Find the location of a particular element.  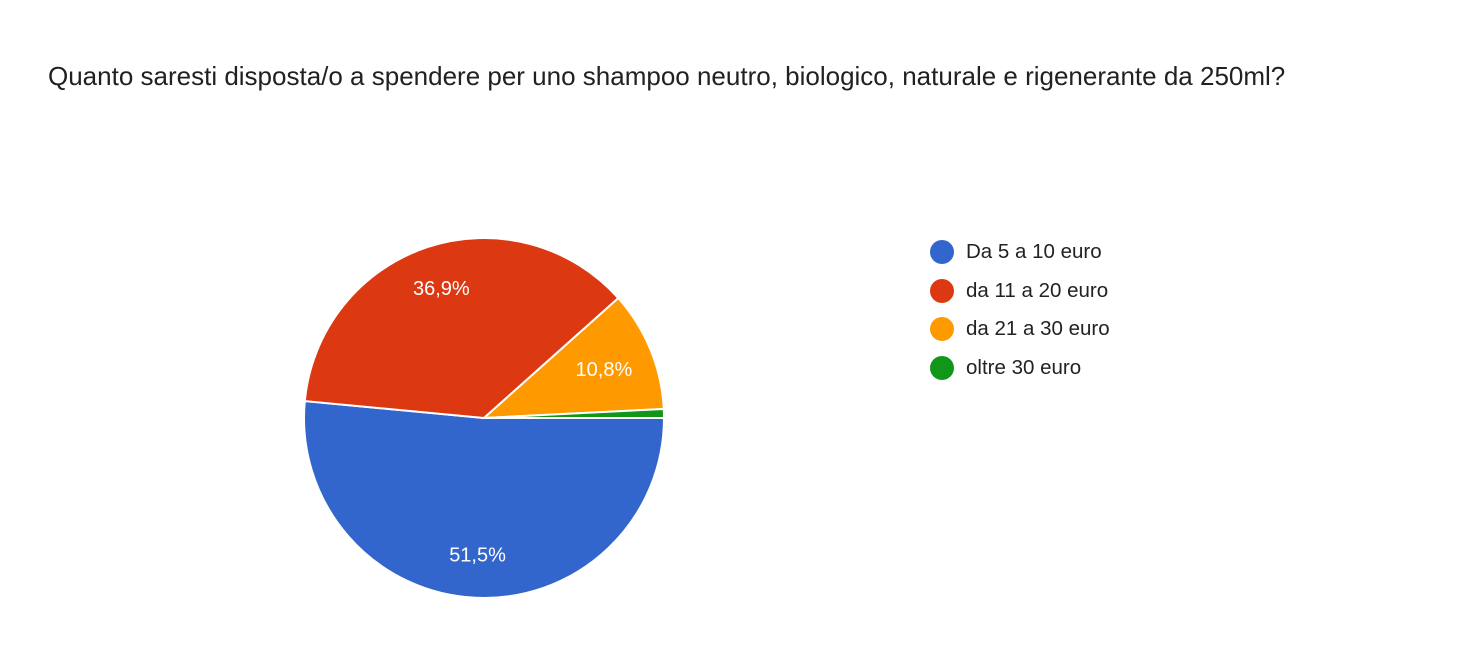

legend-item: da 21 a 30 euro is located at coordinates (1020, 329).